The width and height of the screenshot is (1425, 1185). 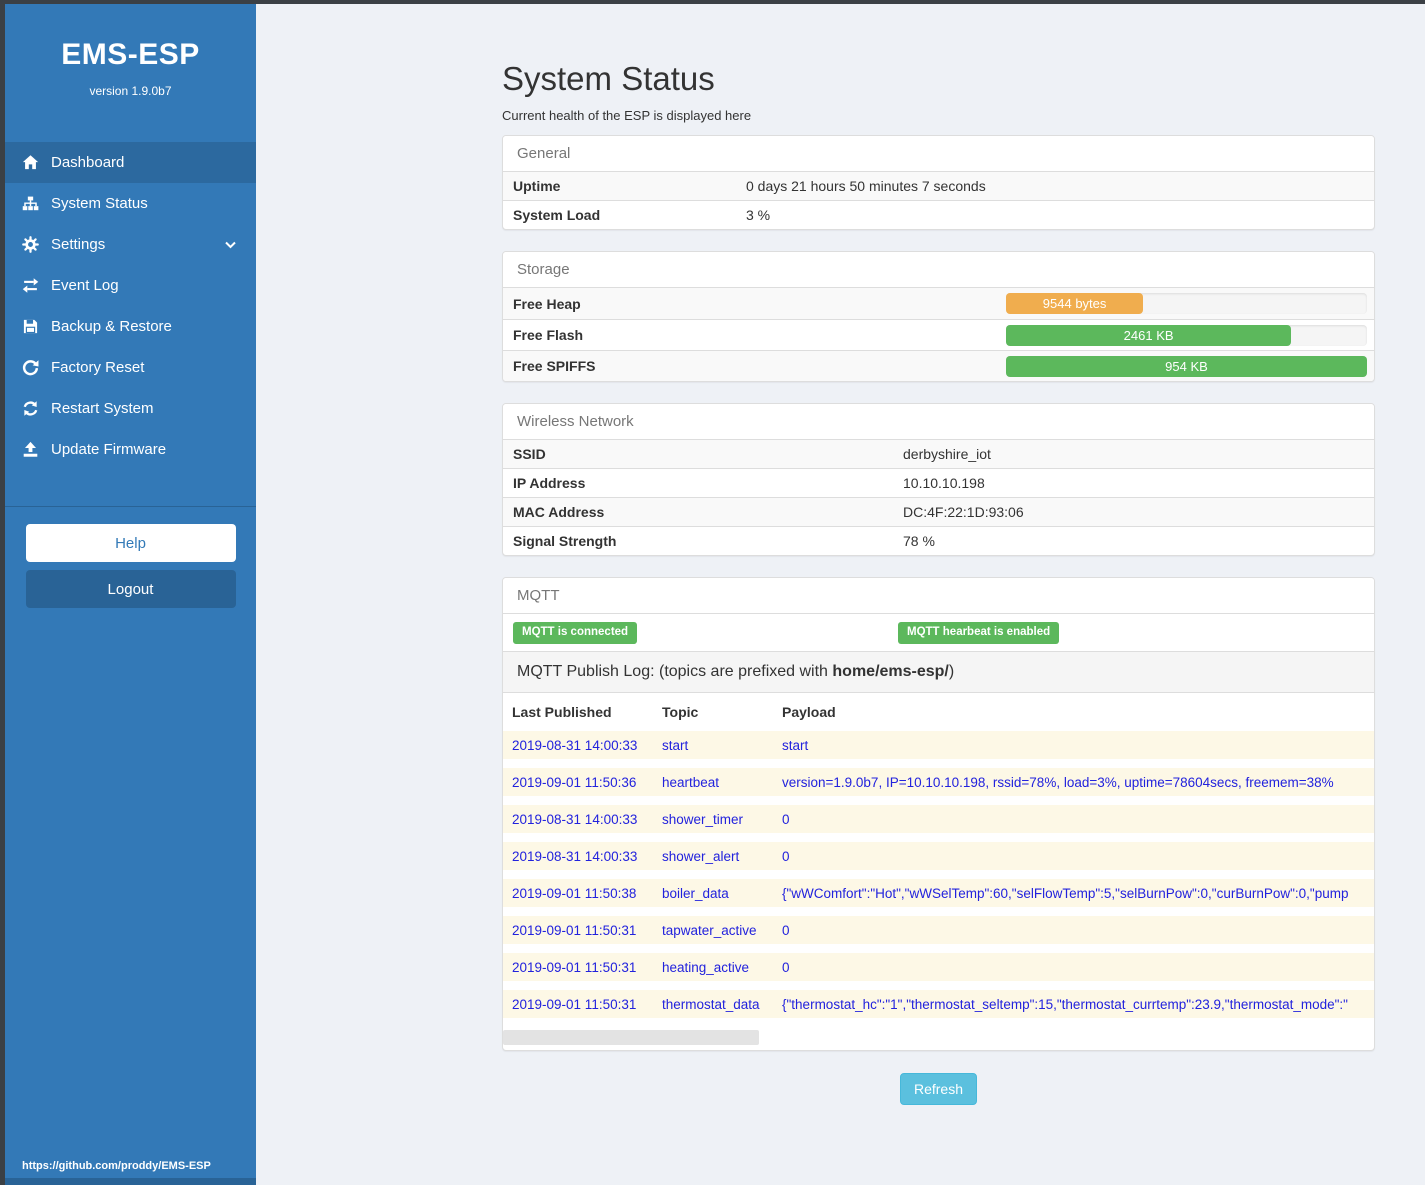 I want to click on column-header-last-published: Last Published, so click(x=562, y=712).